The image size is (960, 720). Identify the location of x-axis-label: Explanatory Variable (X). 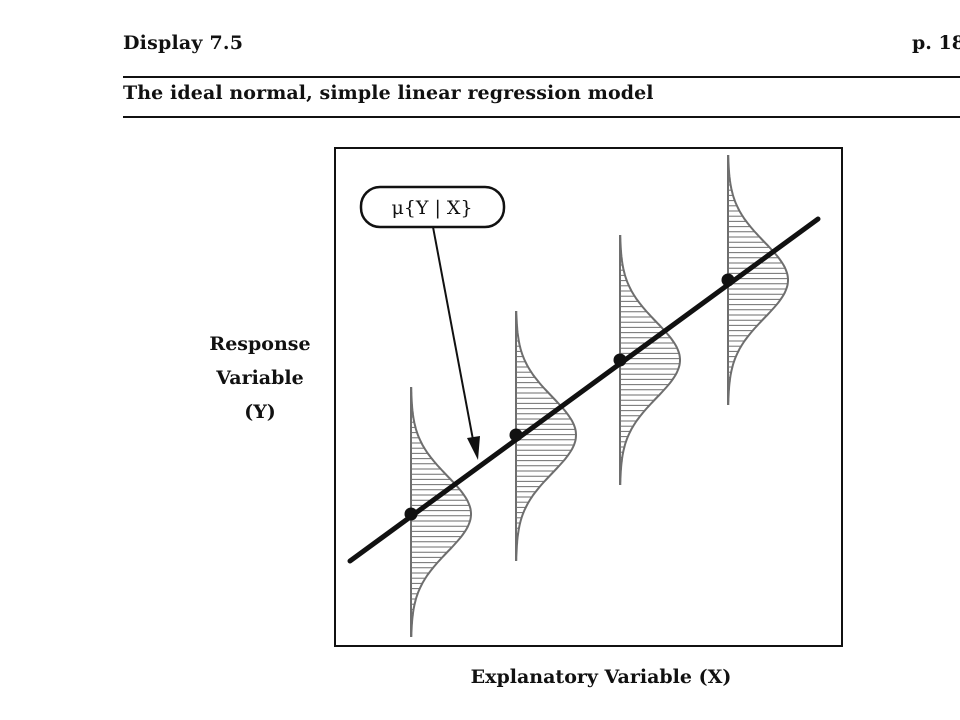
(601, 677).